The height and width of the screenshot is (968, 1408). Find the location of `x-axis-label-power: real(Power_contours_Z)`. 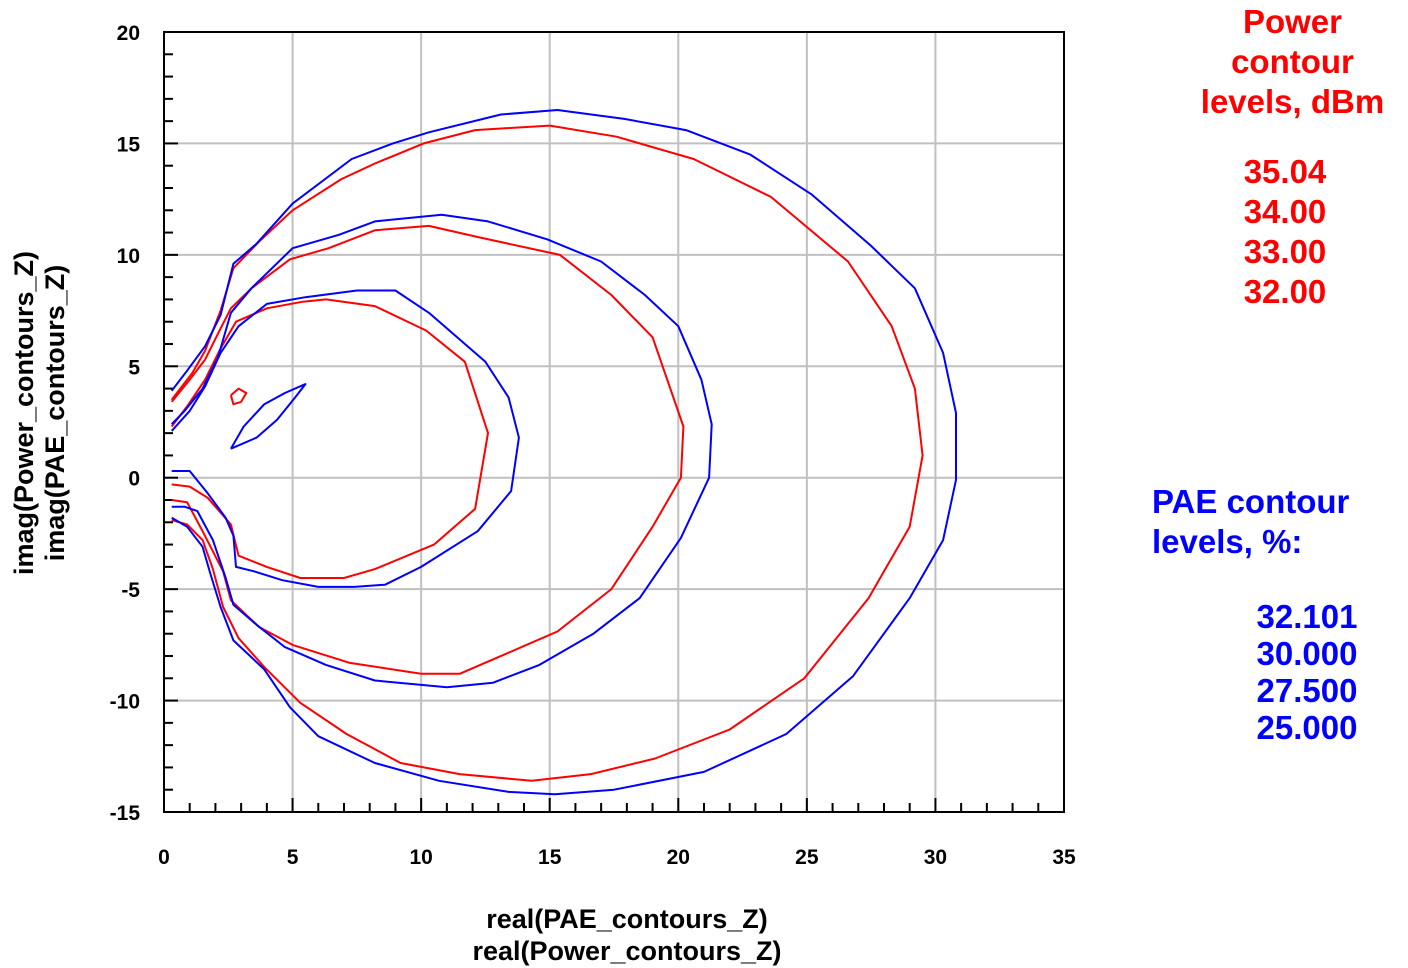

x-axis-label-power: real(Power_contours_Z) is located at coordinates (626, 951).